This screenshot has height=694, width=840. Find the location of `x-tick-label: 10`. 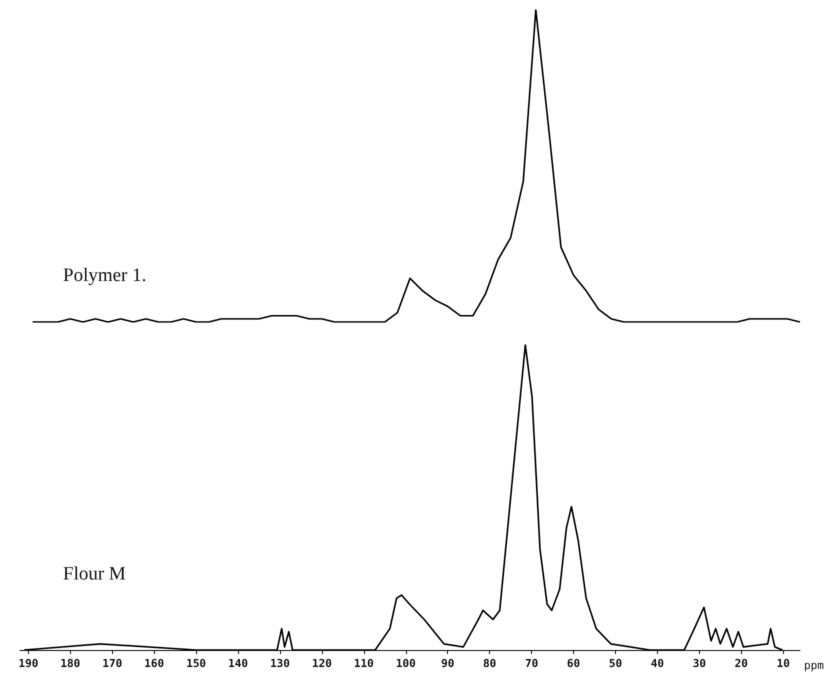

x-tick-label: 10 is located at coordinates (783, 663).